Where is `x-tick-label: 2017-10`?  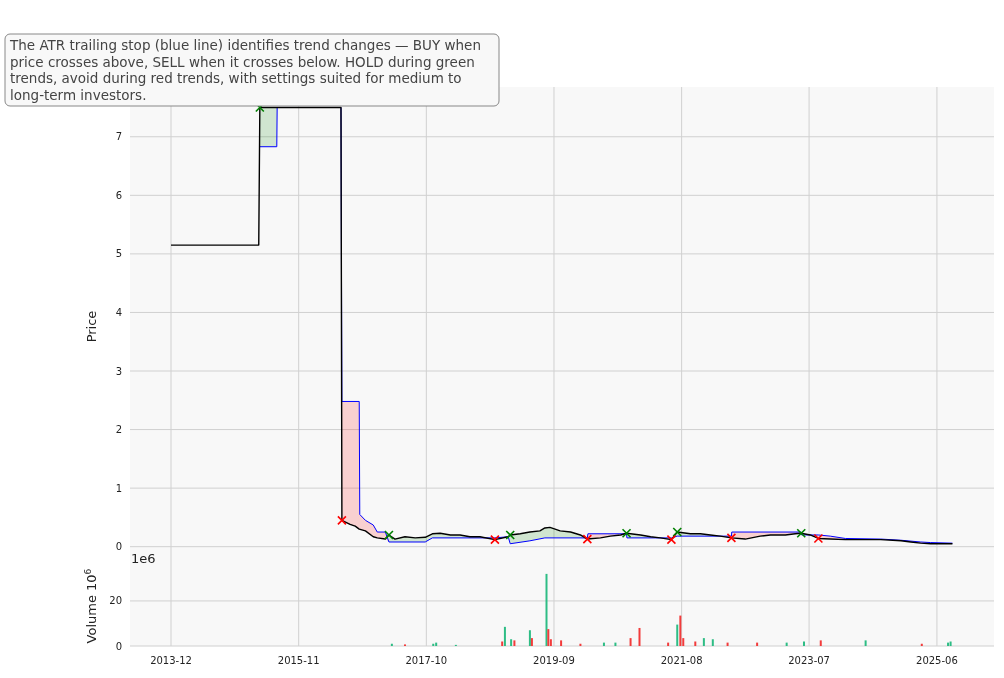 x-tick-label: 2017-10 is located at coordinates (426, 660).